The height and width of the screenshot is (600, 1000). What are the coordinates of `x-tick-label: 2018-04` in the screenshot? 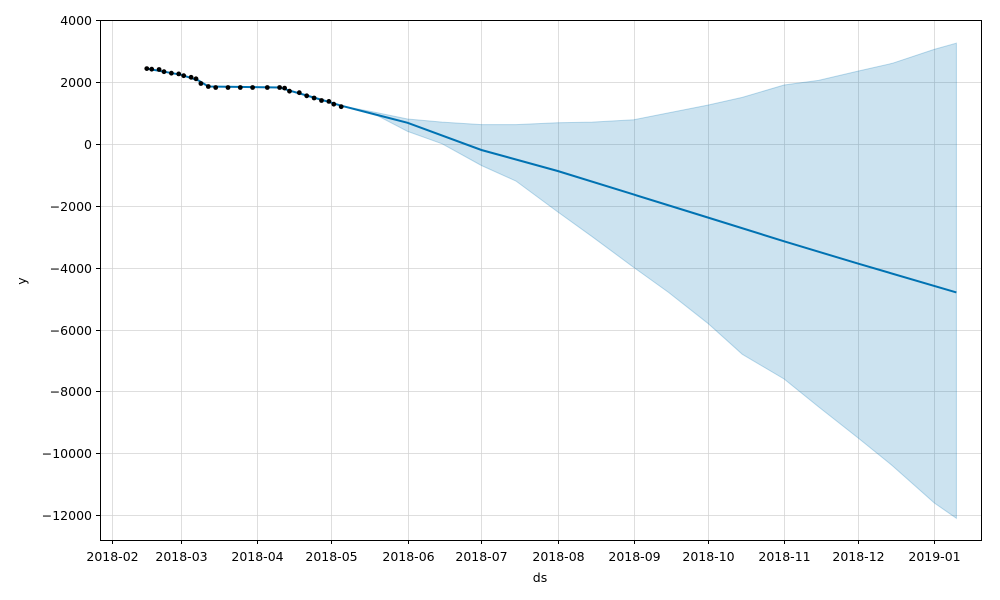 It's located at (257, 556).